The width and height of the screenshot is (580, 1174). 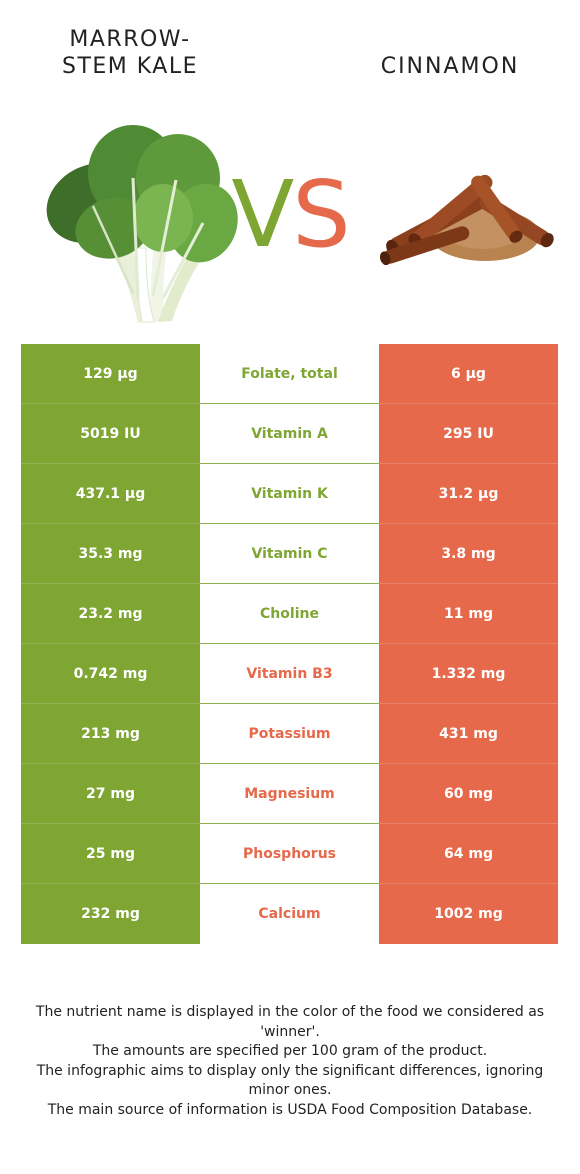 What do you see at coordinates (142, 224) in the screenshot?
I see `marrow-stem-kale-image` at bounding box center [142, 224].